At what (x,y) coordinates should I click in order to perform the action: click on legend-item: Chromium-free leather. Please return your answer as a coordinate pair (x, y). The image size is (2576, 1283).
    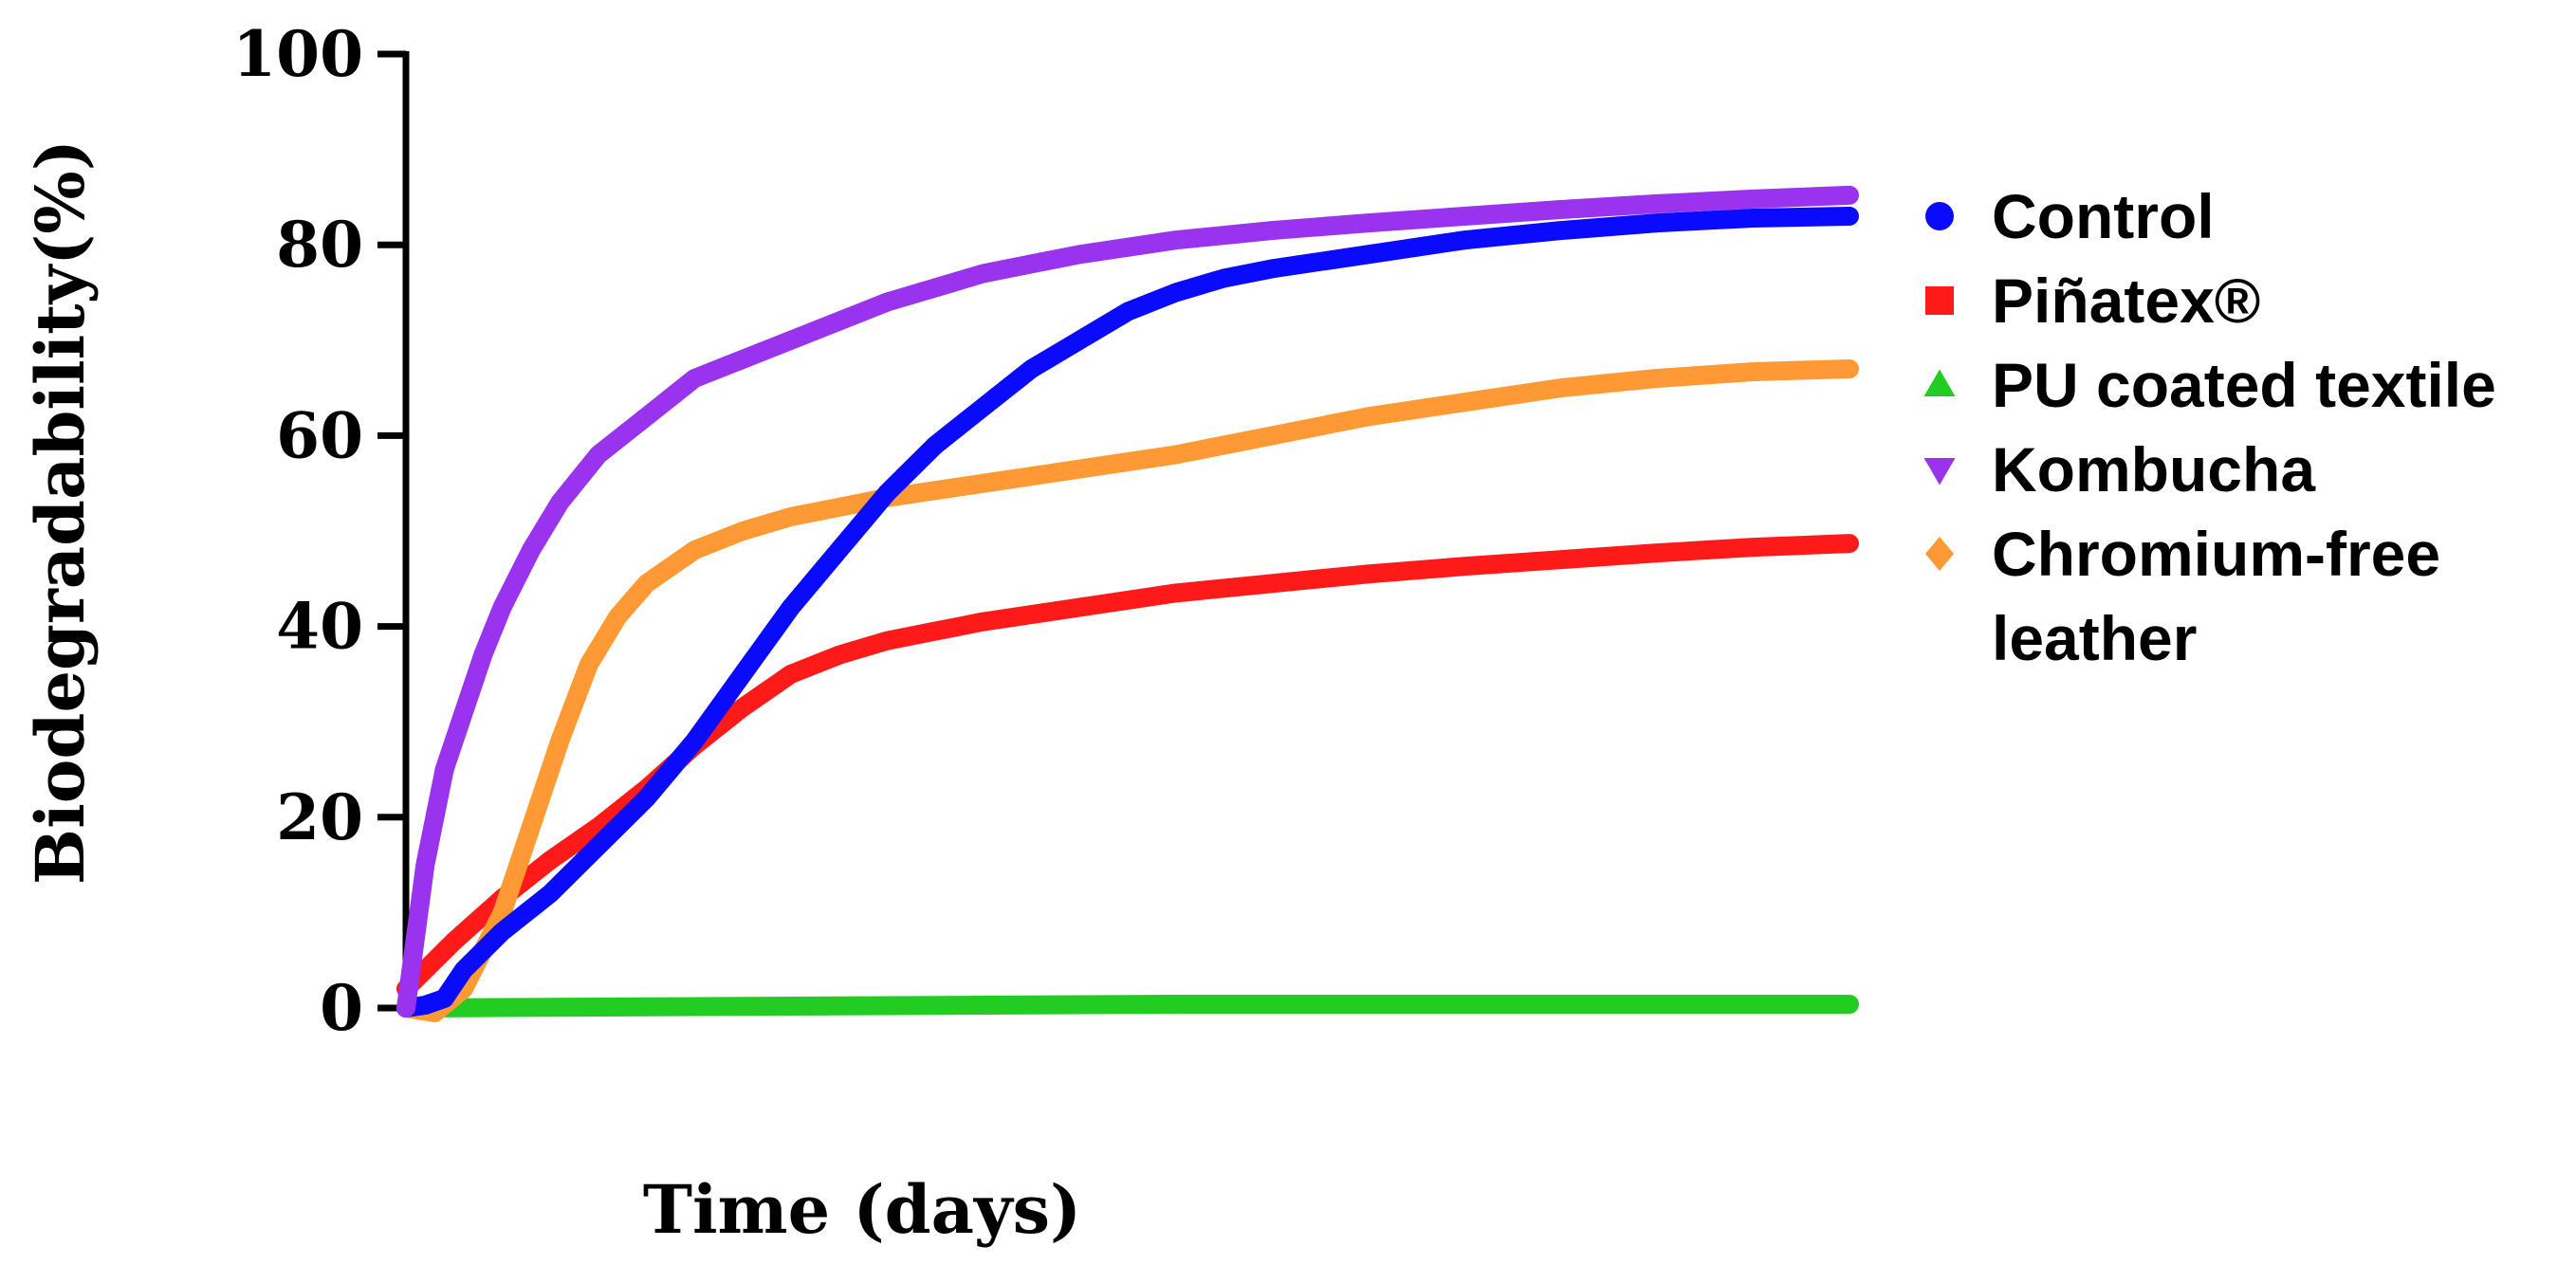
    Looking at the image, I should click on (2182, 596).